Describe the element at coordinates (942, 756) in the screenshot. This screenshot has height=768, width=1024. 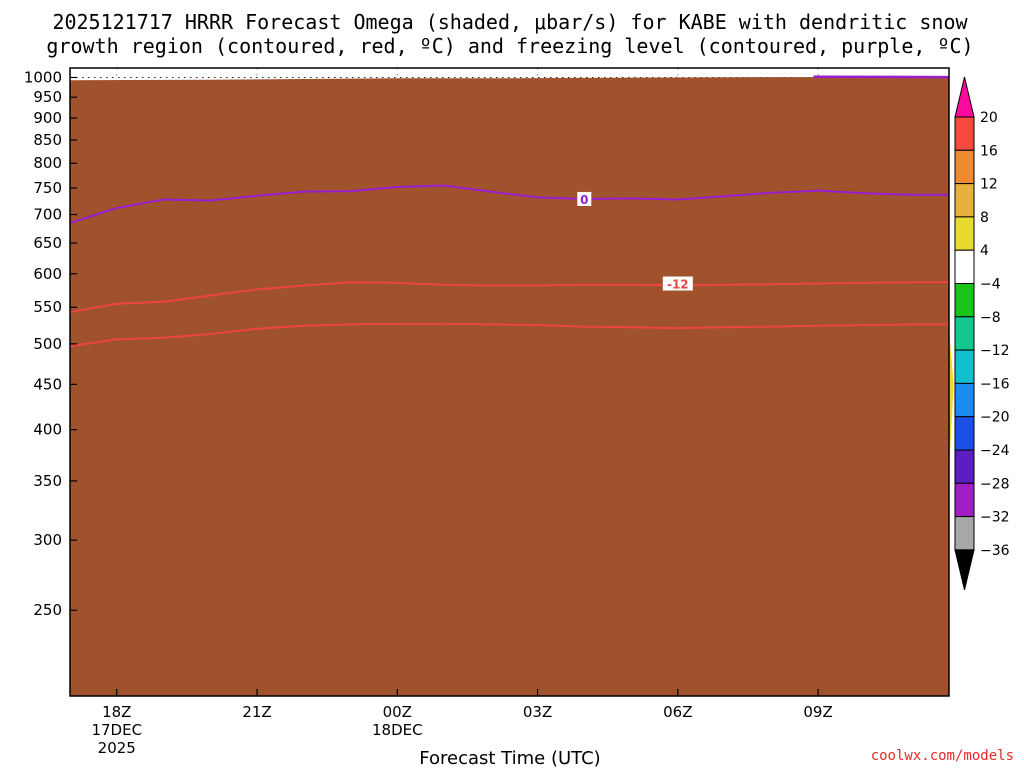
I see `credit-link: coolwx.com/models` at that location.